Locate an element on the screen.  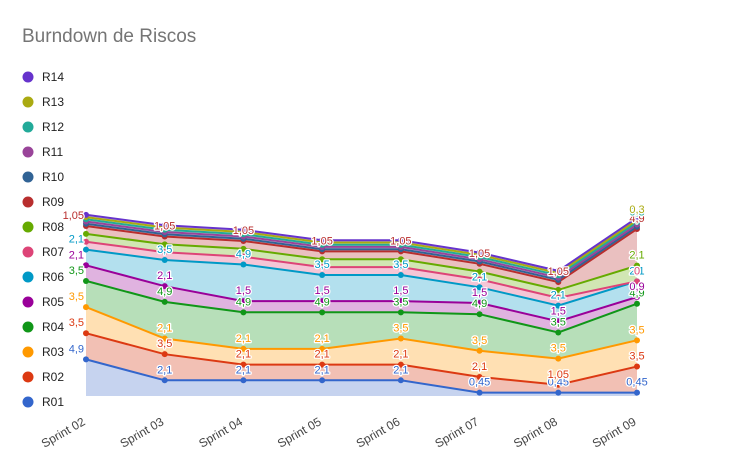
data-label-r01-4: 2,1 is located at coordinates (321, 370).